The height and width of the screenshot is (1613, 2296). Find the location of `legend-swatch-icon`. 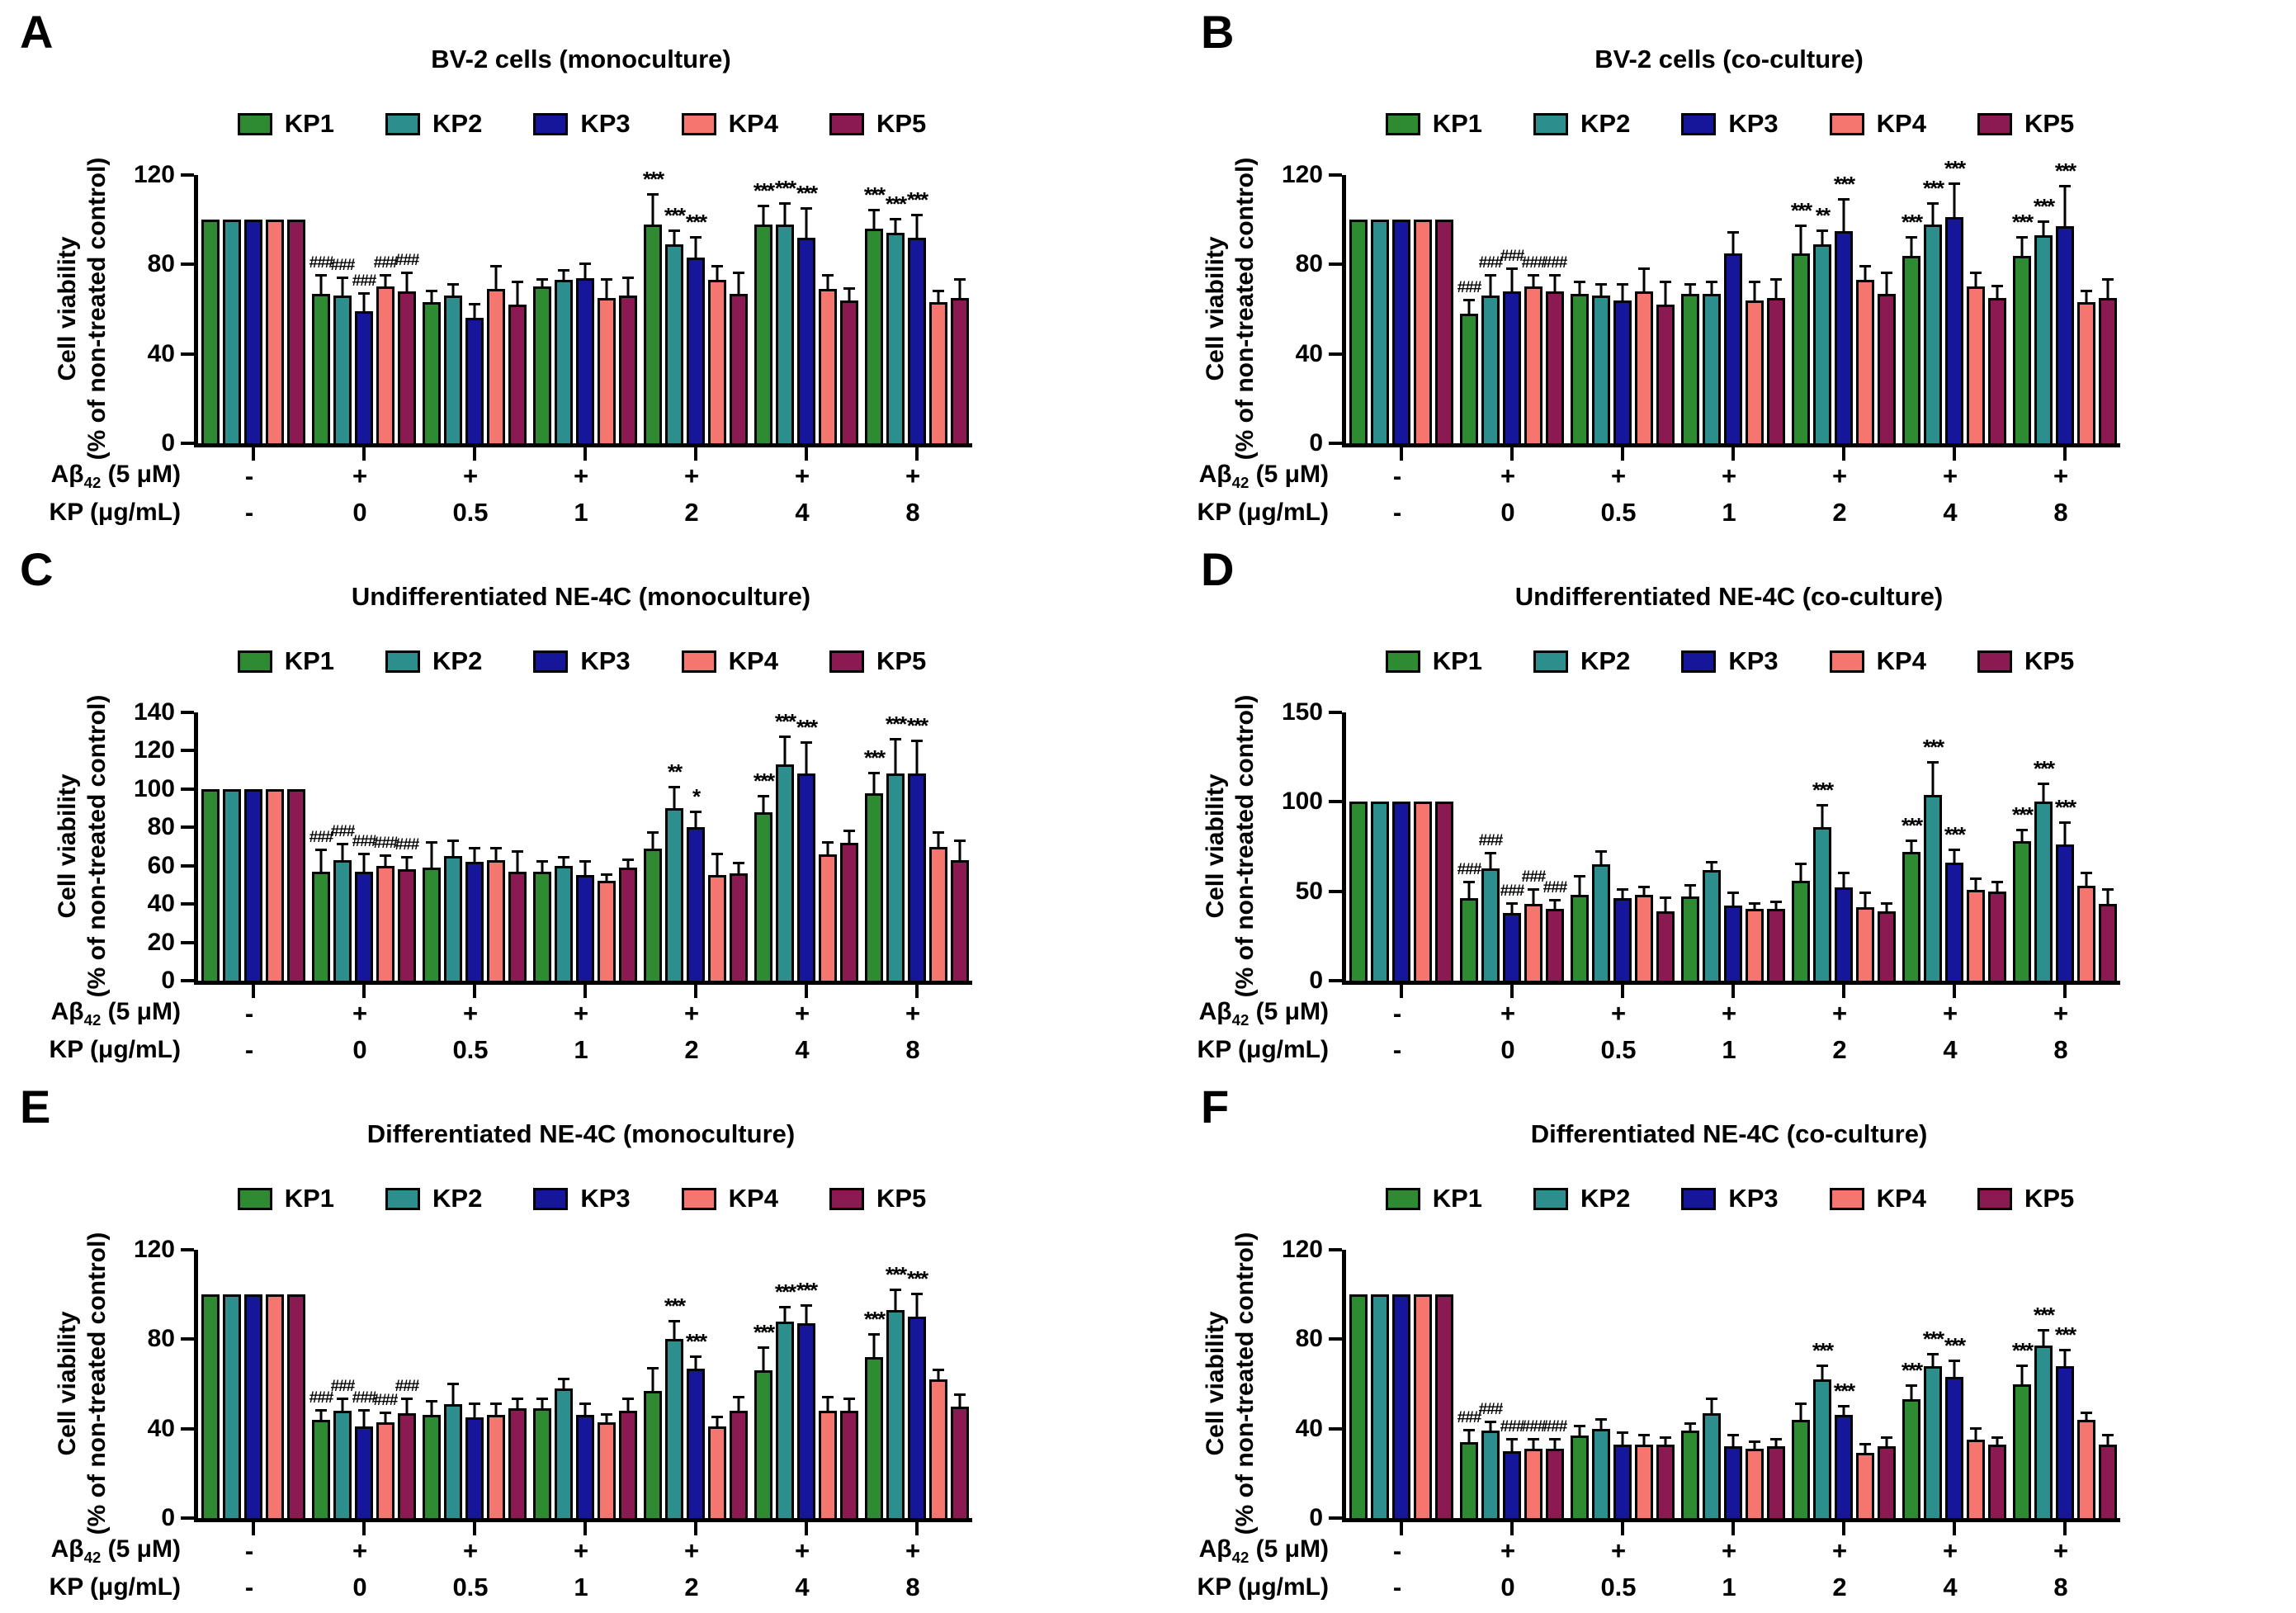

legend-swatch-icon is located at coordinates (699, 123).